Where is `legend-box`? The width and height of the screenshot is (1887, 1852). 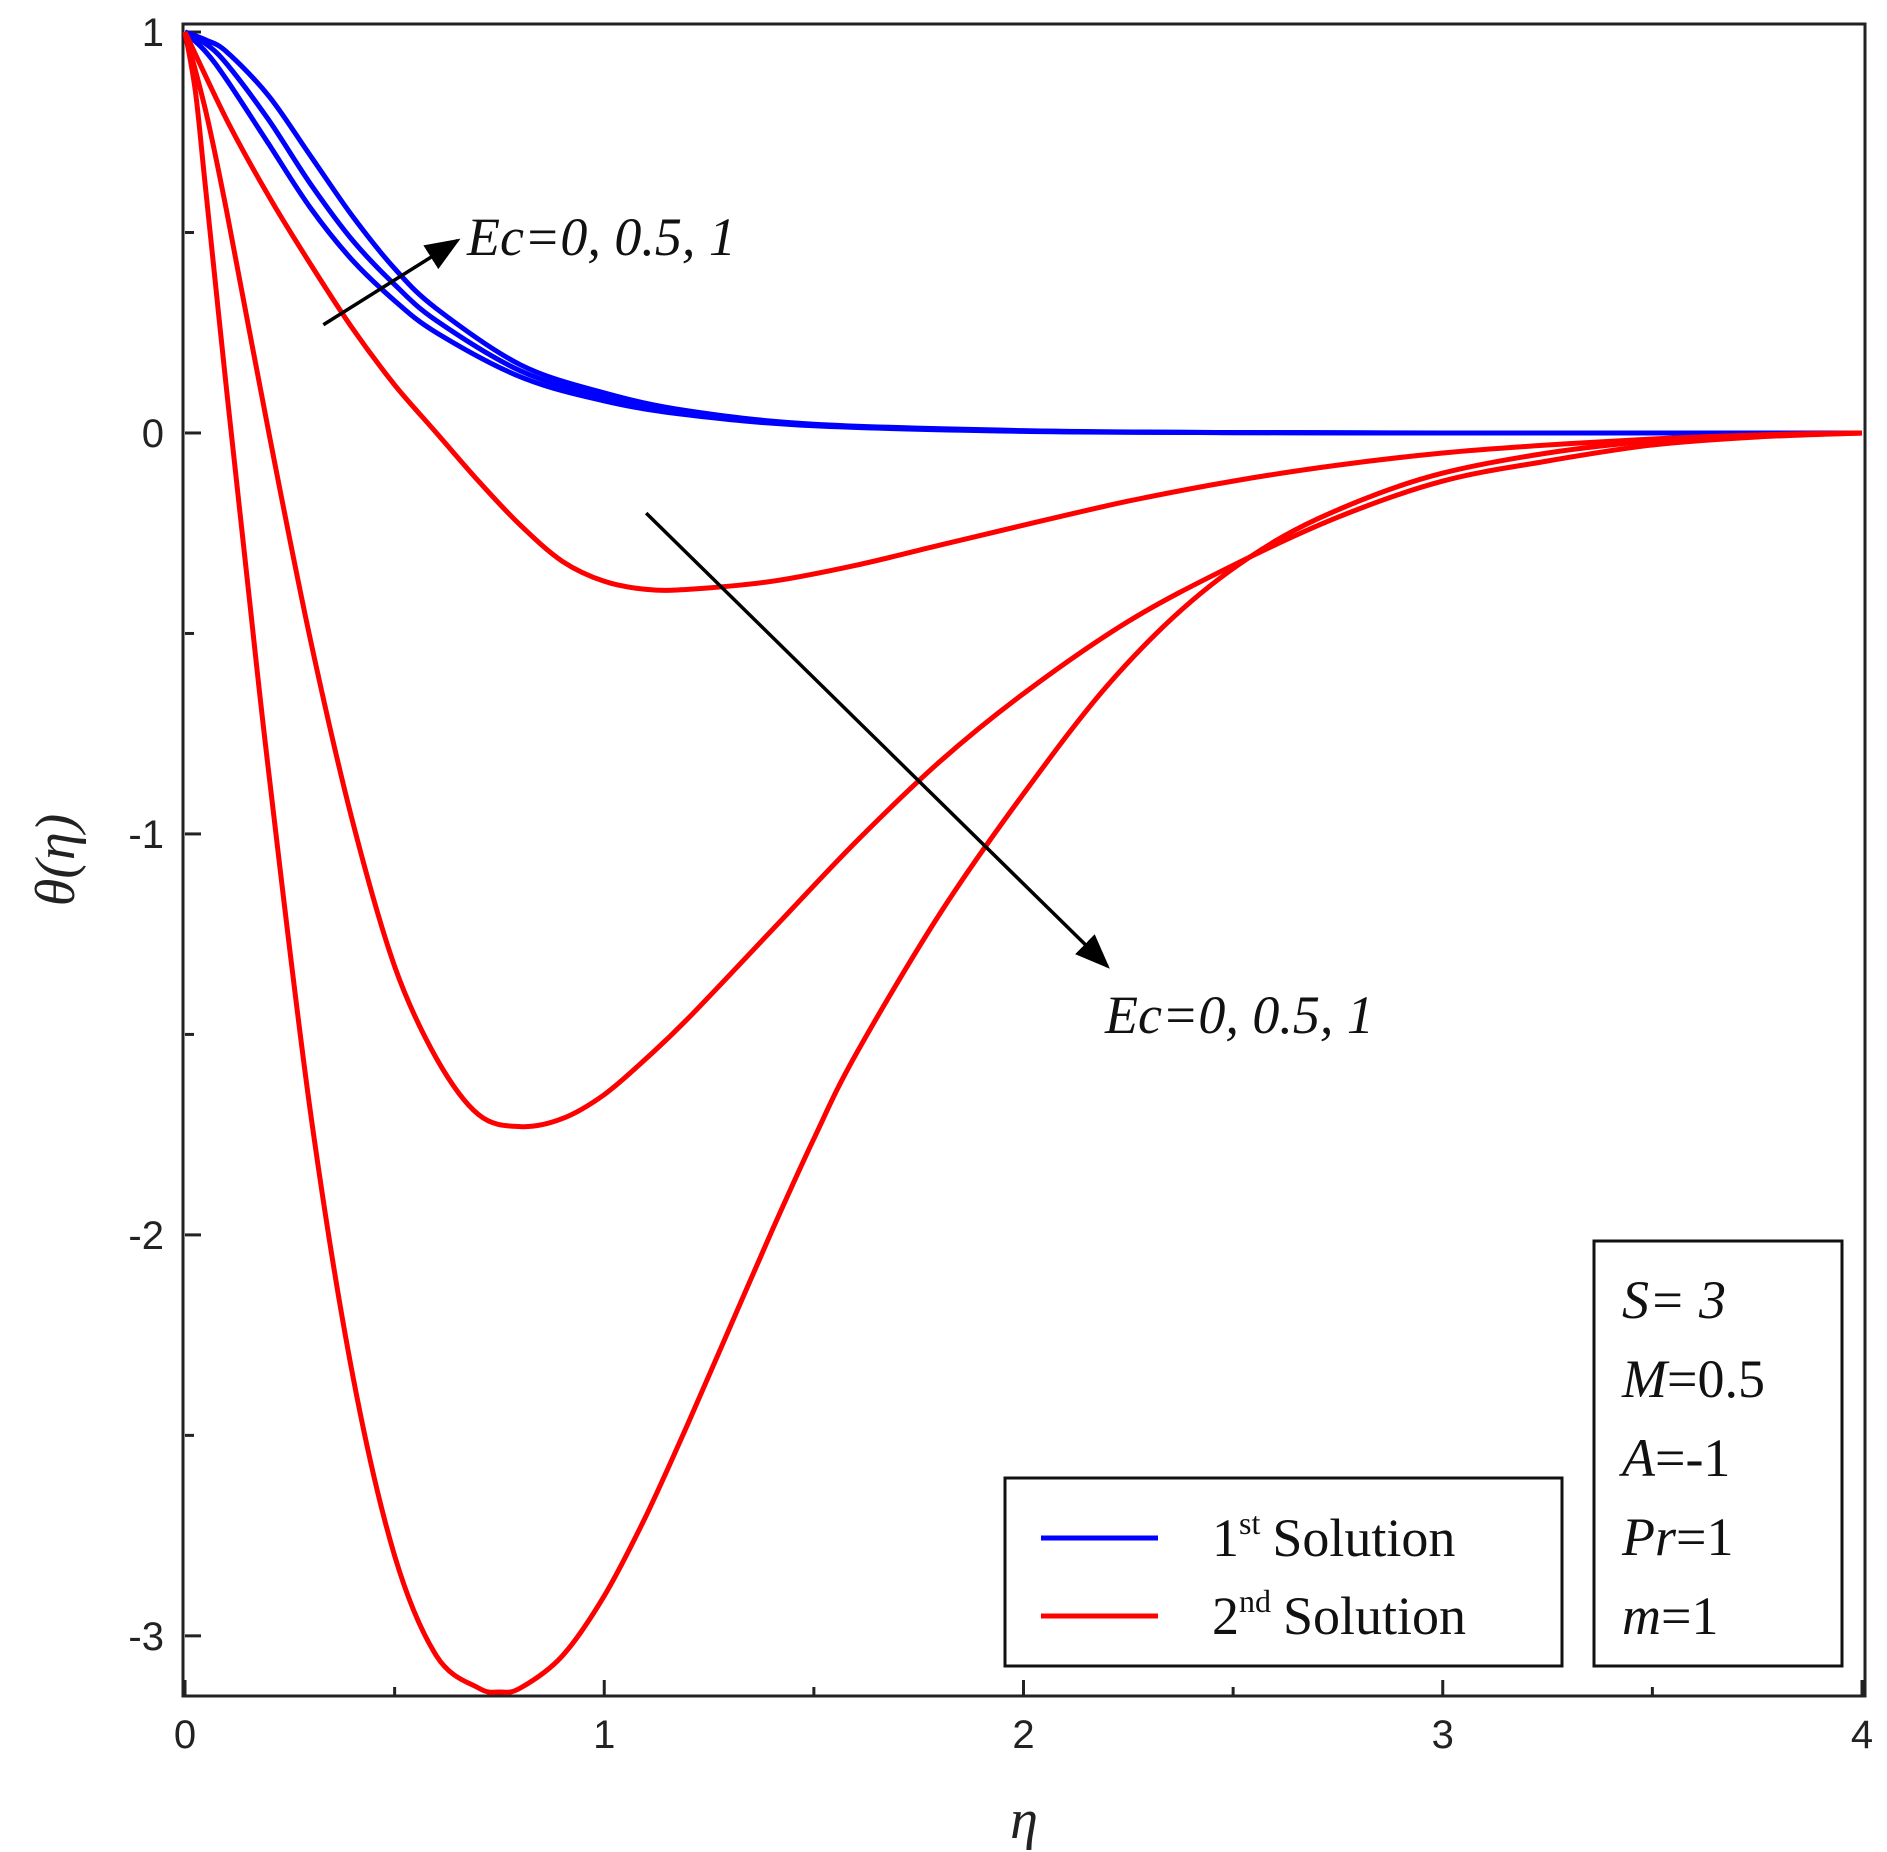
legend-box is located at coordinates (1283, 1572).